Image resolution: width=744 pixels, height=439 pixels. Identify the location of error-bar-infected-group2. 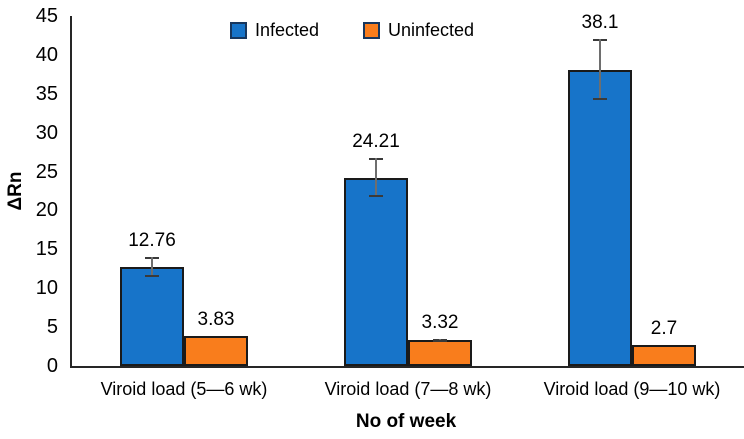
(376, 178).